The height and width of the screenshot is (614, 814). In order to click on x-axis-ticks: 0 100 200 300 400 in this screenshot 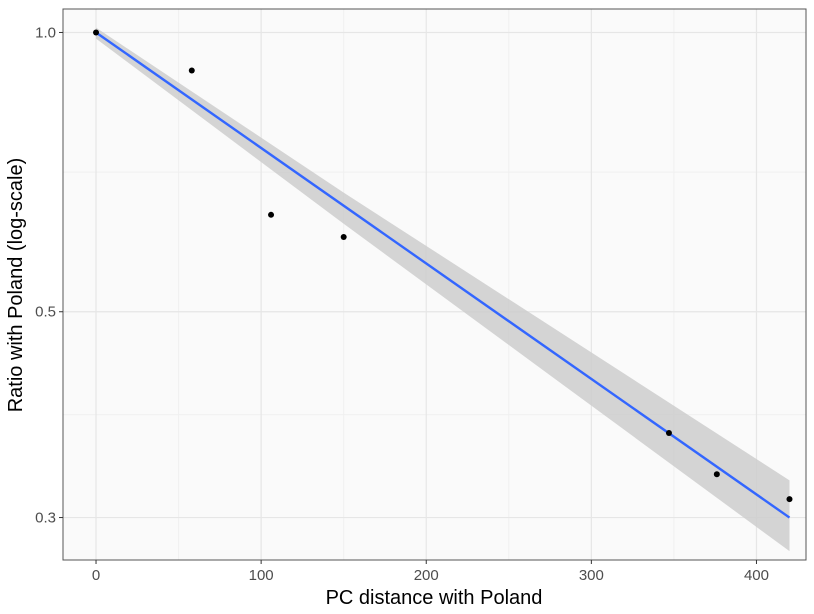, I will do `click(430, 572)`.